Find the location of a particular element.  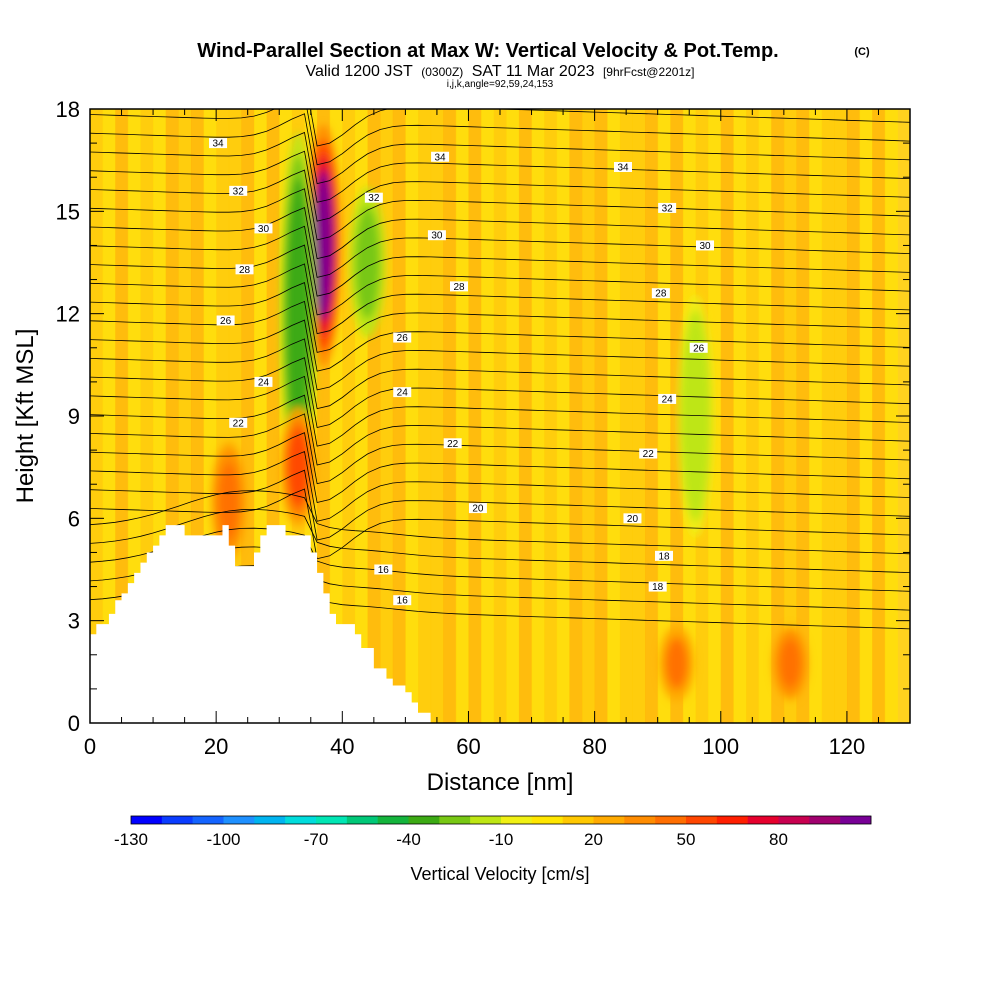

contour-label: 26 is located at coordinates (699, 348).